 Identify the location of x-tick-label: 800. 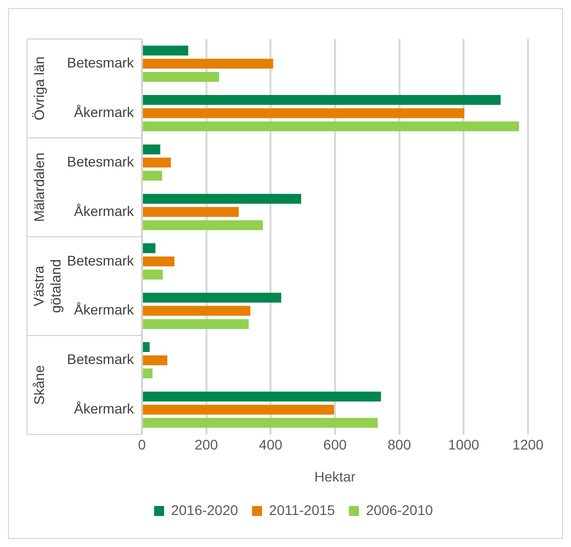
(400, 444).